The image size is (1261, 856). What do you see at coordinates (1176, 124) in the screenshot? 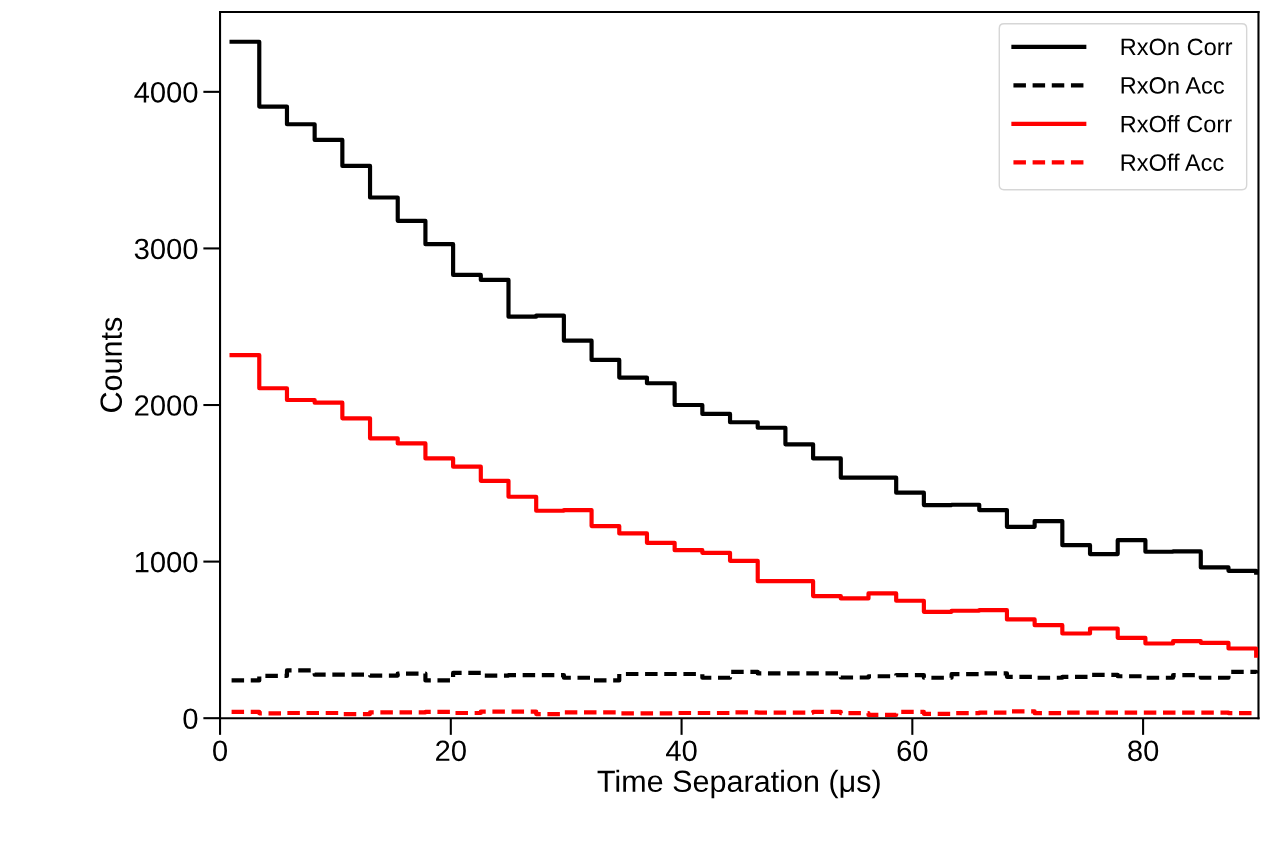
I see `legend-label: RxOff Corr` at bounding box center [1176, 124].